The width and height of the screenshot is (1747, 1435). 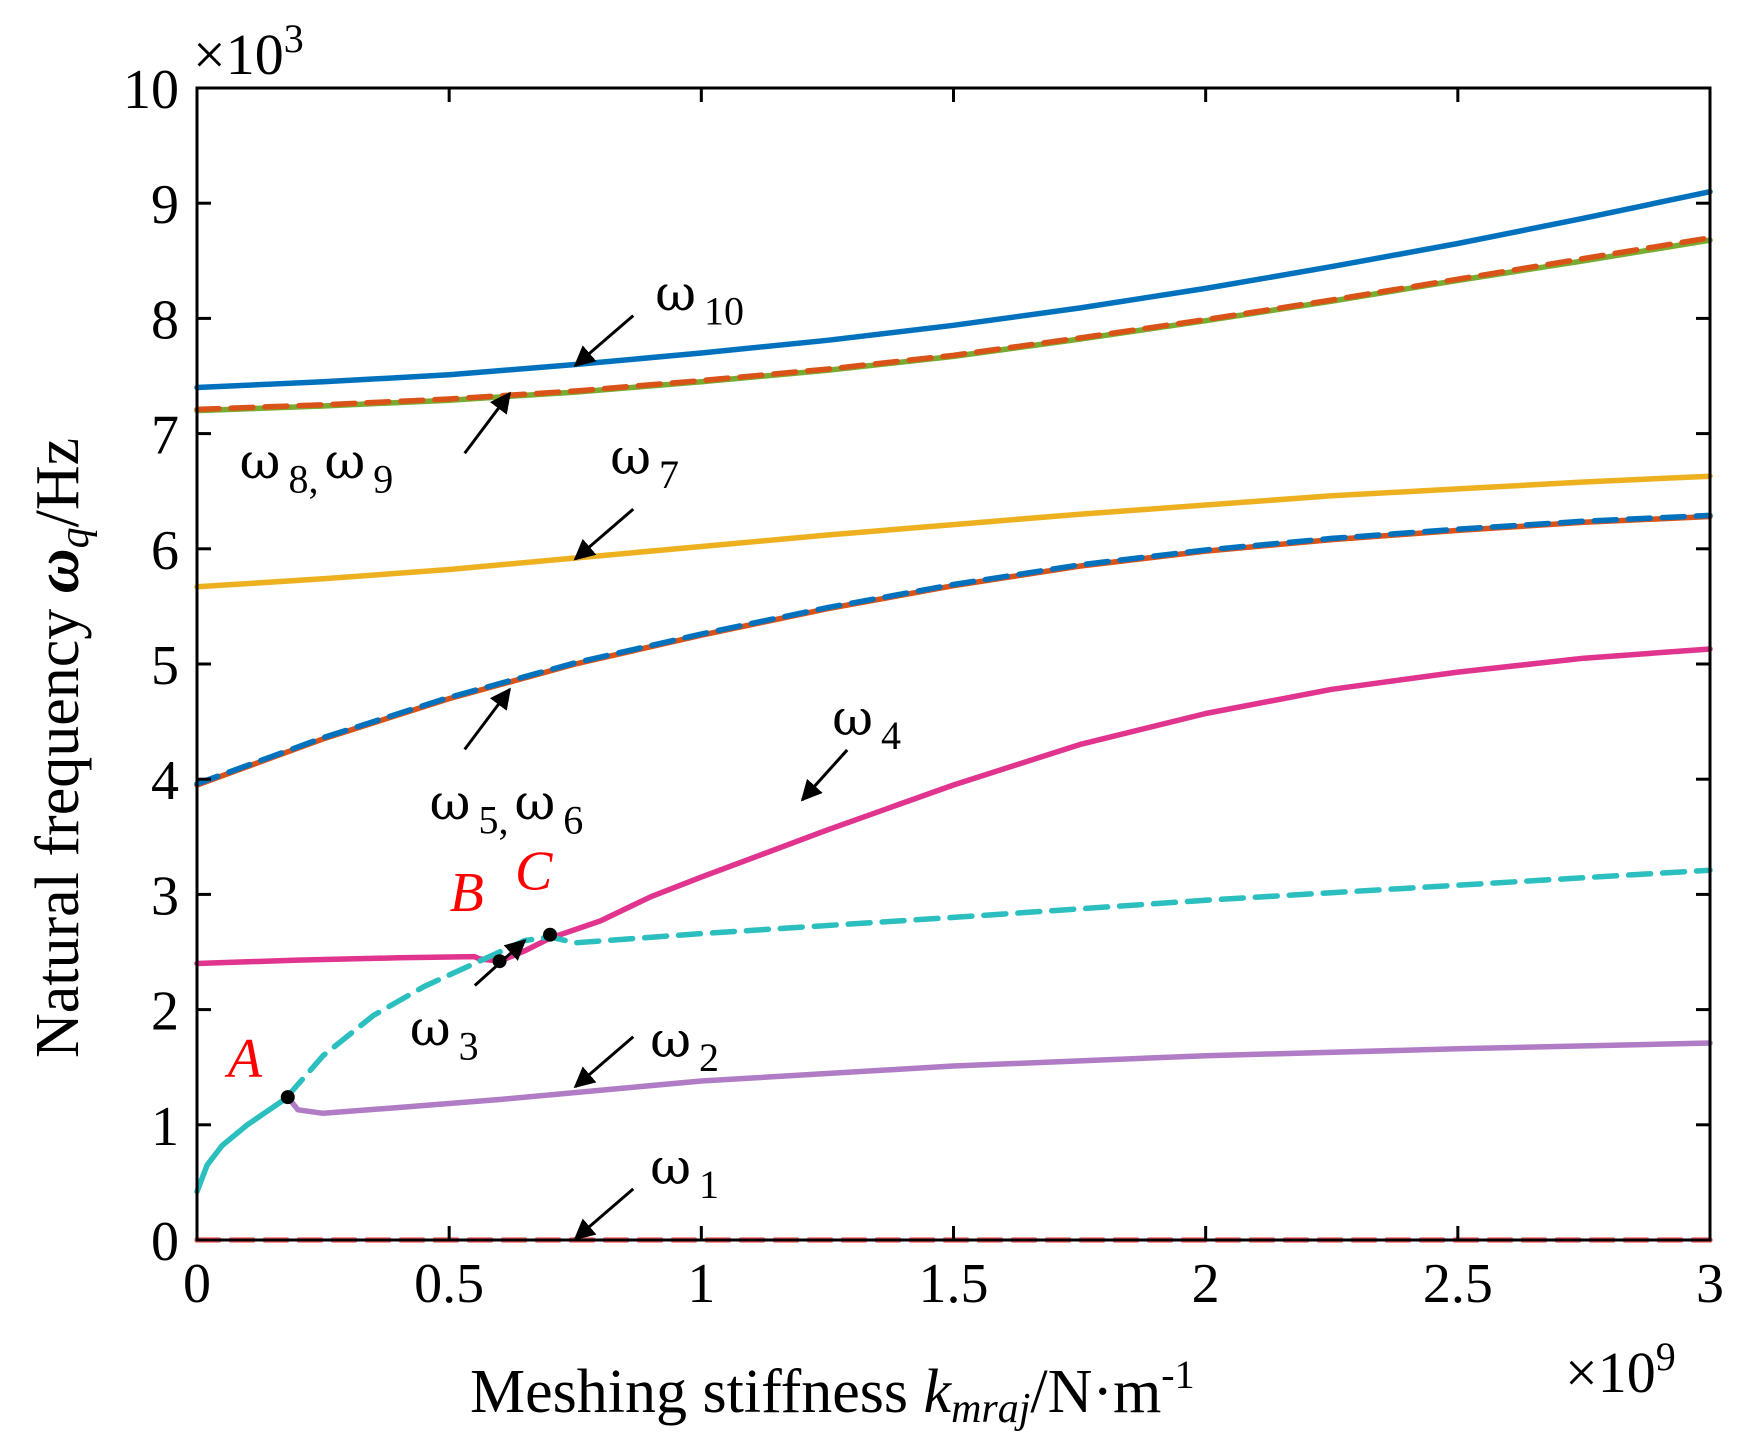 I want to click on annotation-label: ω 8, ω 9, so click(x=317, y=466).